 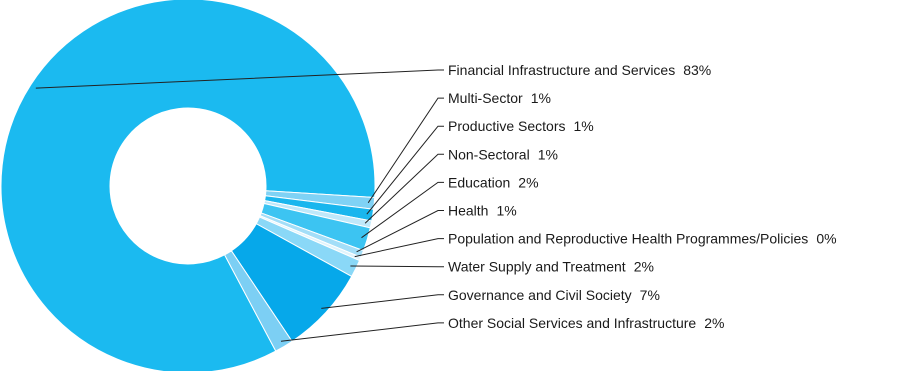 I want to click on legend-item-governance-and-civil-society: Governance and Civil Society 7%, so click(x=554, y=295).